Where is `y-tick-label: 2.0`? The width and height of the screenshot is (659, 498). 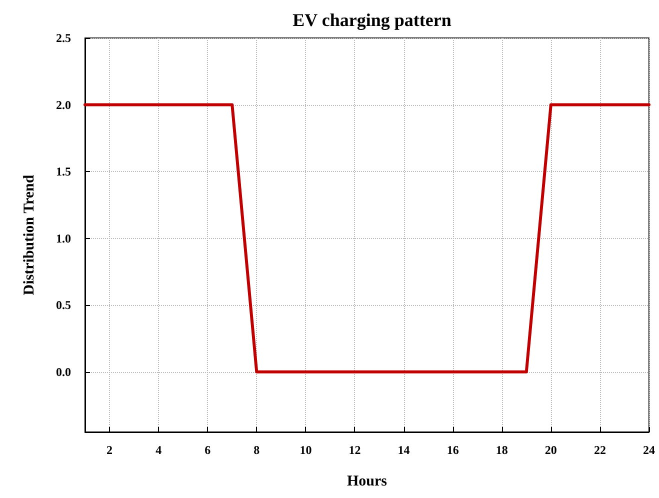 y-tick-label: 2.0 is located at coordinates (63, 105).